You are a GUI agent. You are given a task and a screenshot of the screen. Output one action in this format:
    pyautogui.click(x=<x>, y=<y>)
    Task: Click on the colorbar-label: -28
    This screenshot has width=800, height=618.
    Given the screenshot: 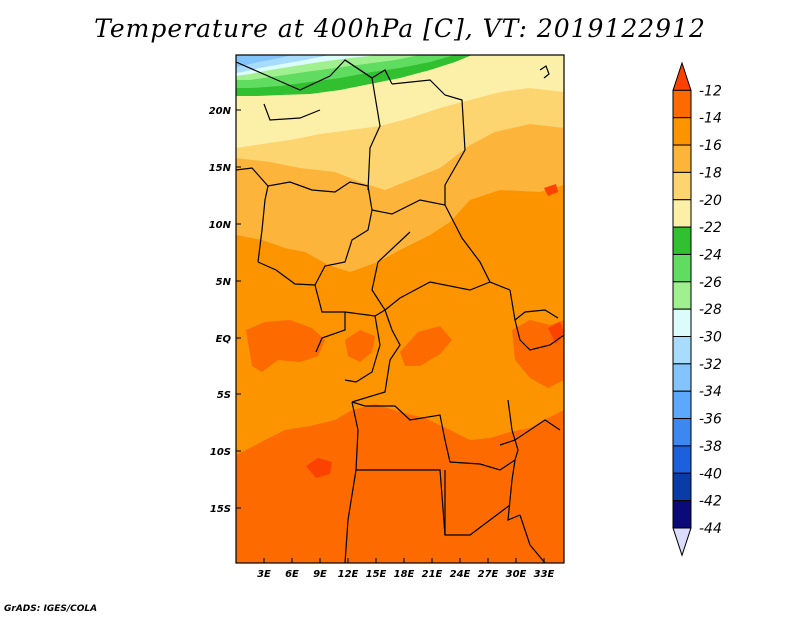 What is the action you would take?
    pyautogui.click(x=710, y=310)
    